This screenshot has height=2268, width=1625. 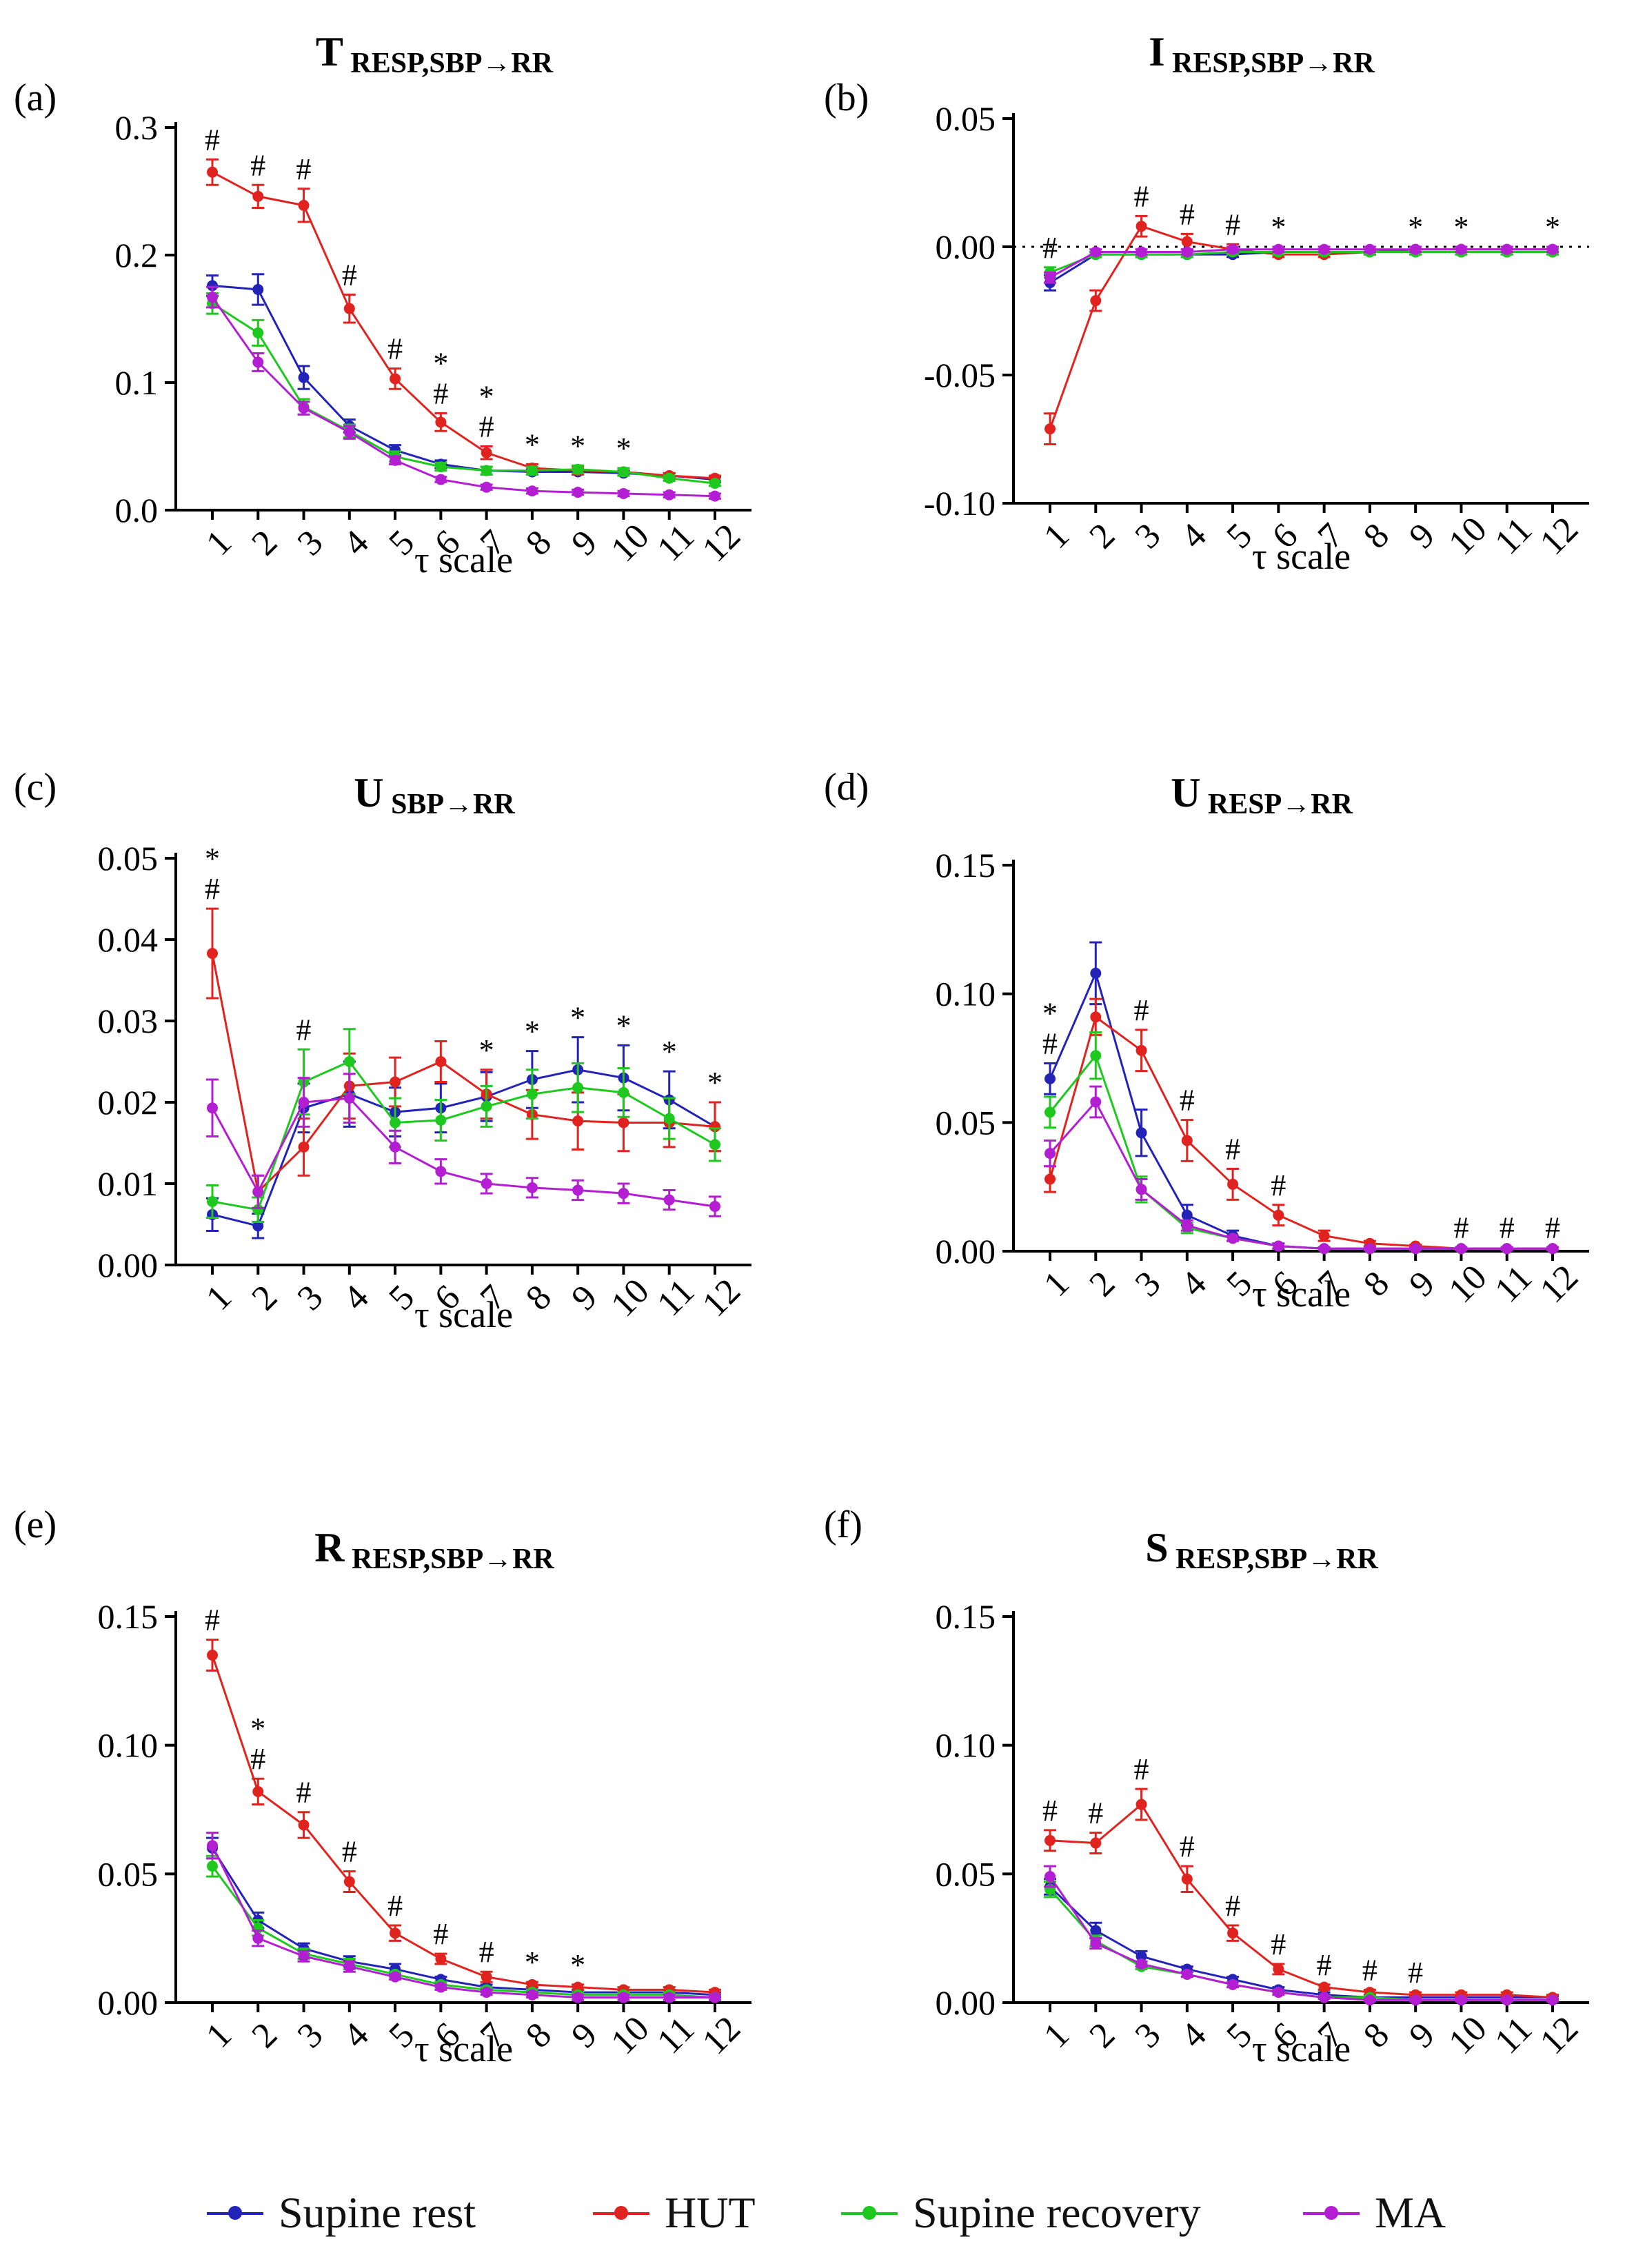 I want to click on x-tick-label-c-10: 11, so click(x=676, y=1298).